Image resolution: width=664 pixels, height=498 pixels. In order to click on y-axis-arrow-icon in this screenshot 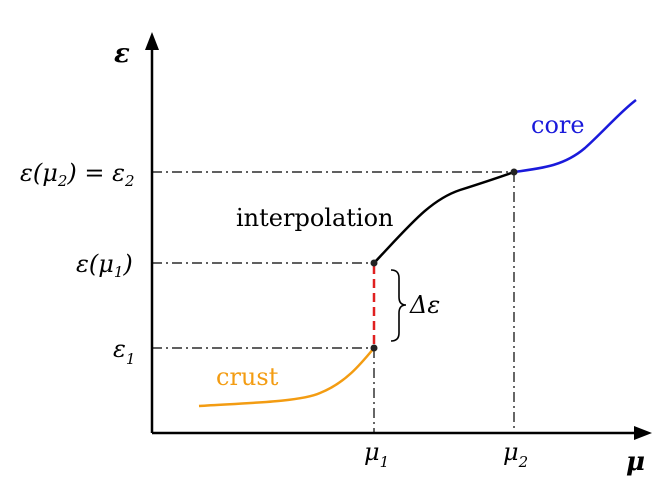, I will do `click(152, 41)`.